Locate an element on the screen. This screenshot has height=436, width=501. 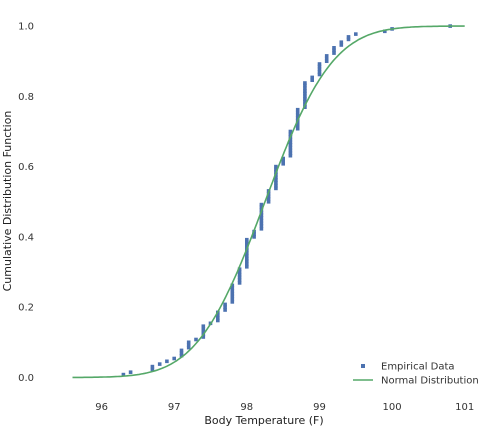
legend: Empirical Data Normal Distribution is located at coordinates (416, 374).